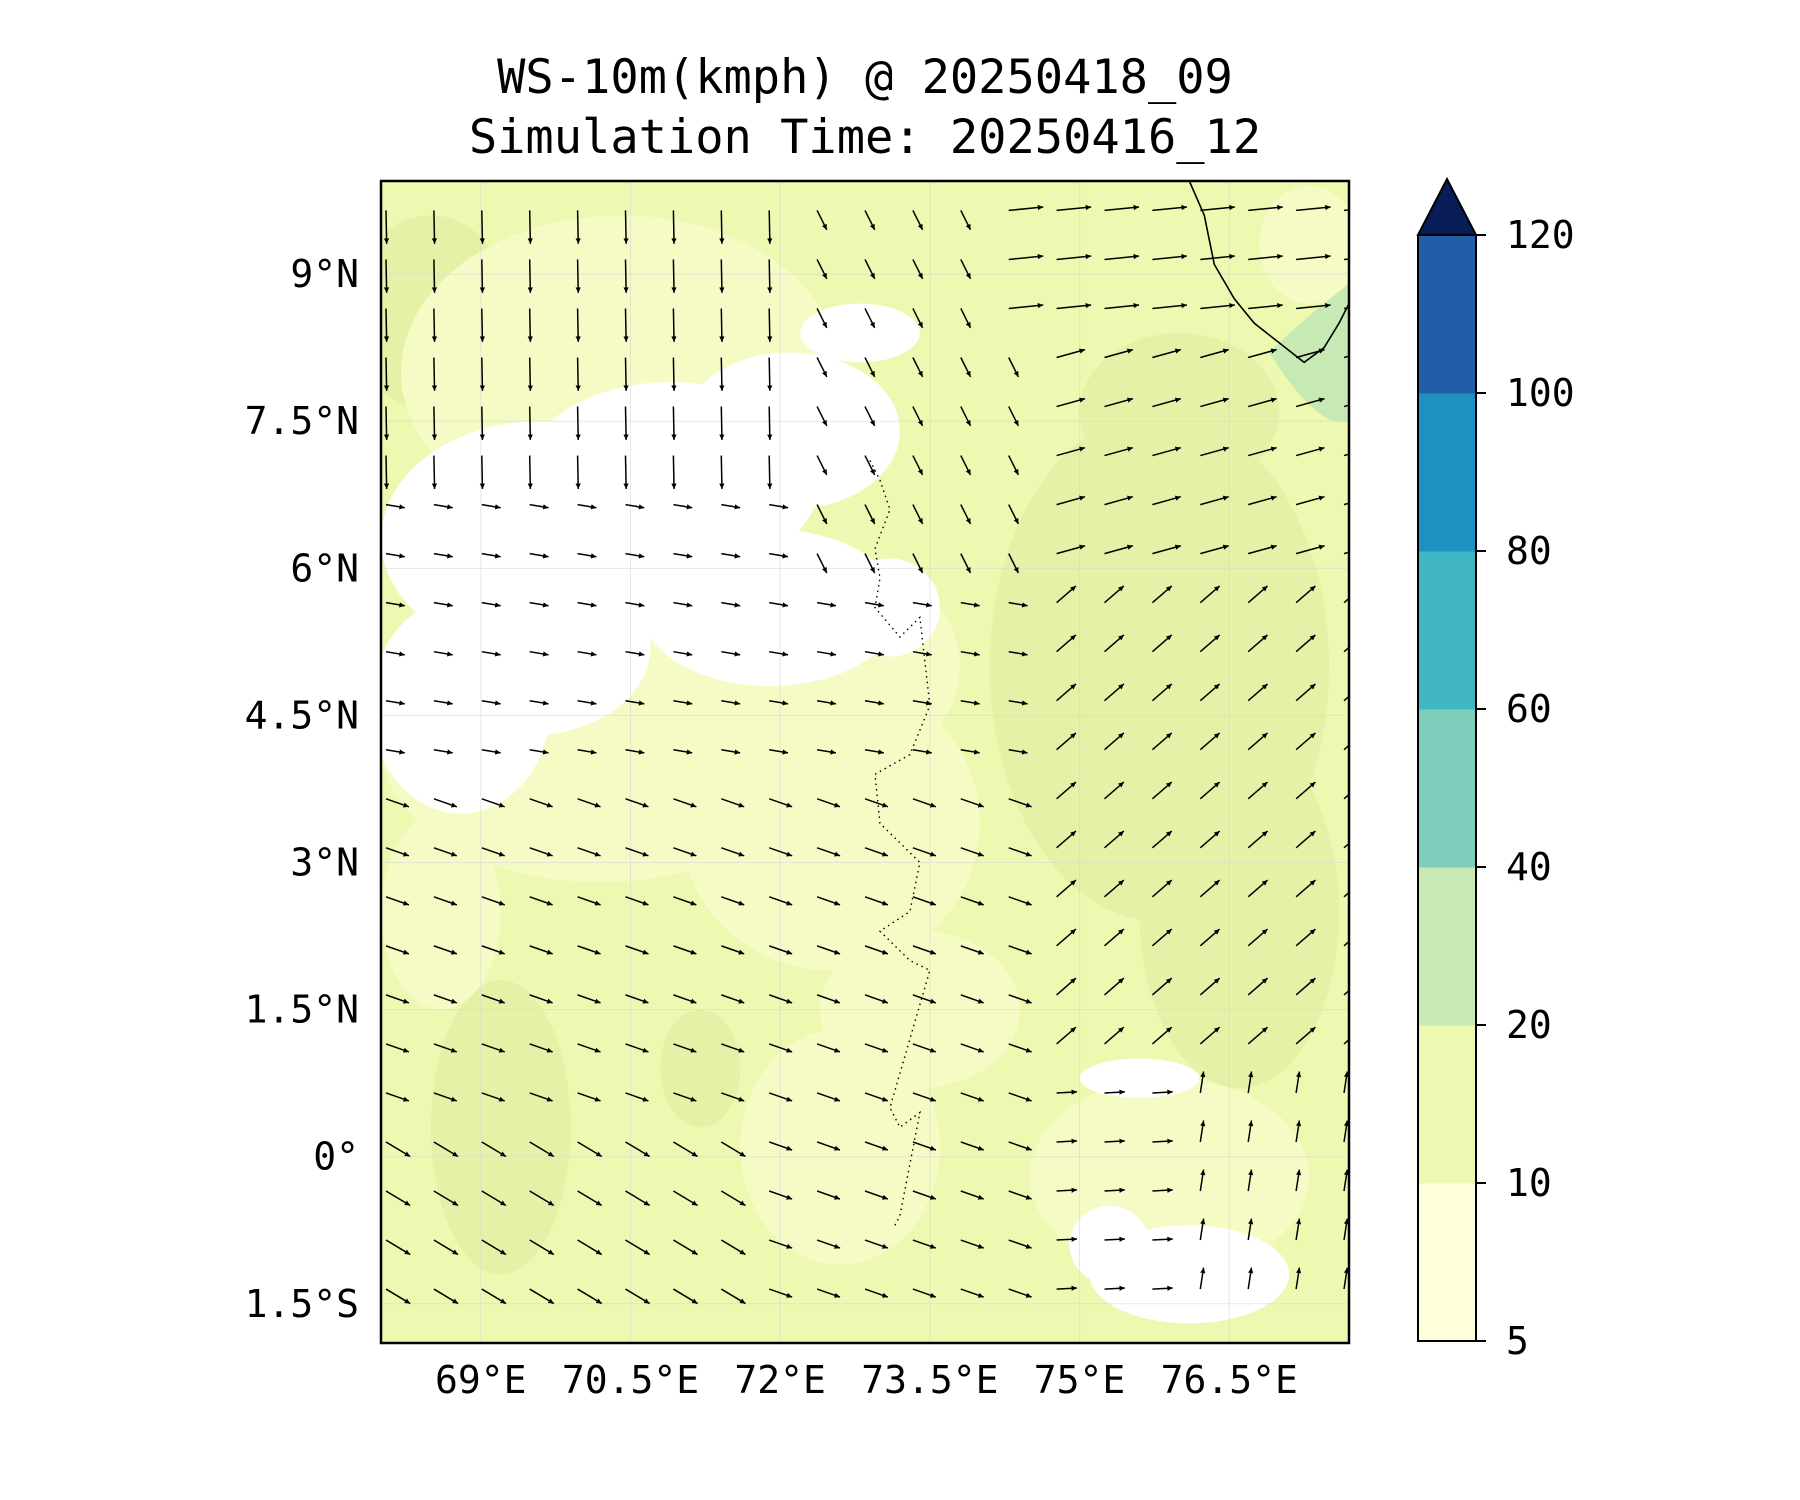 This screenshot has width=1800, height=1500. I want to click on colorbar-label: 20, so click(1529, 1025).